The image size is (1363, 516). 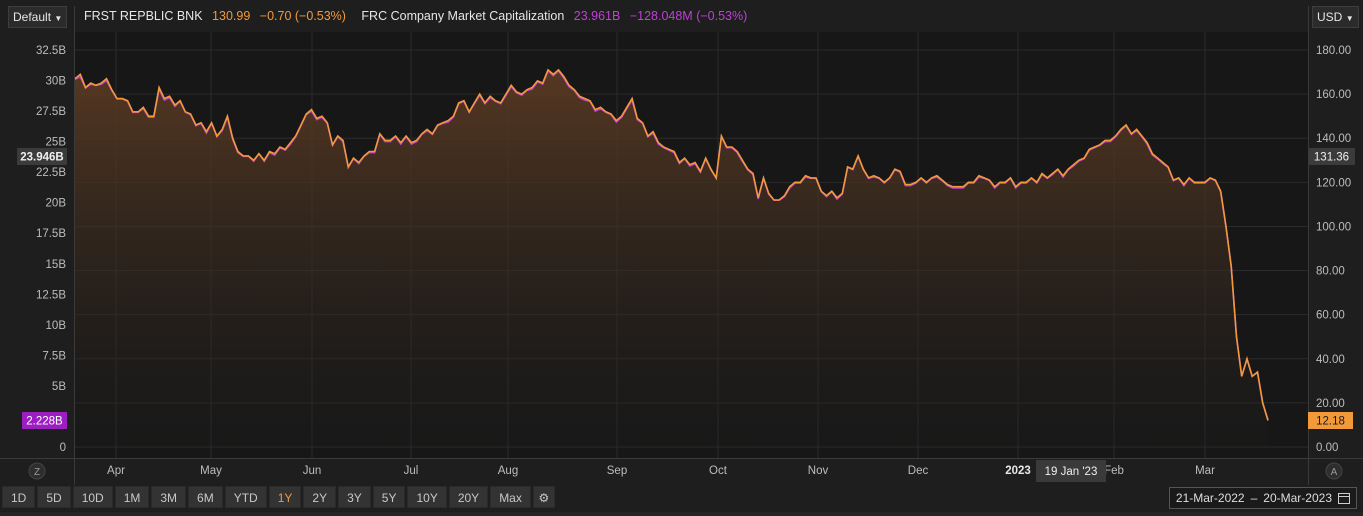 What do you see at coordinates (1330, 272) in the screenshot?
I see `right-tick-label: 80.00` at bounding box center [1330, 272].